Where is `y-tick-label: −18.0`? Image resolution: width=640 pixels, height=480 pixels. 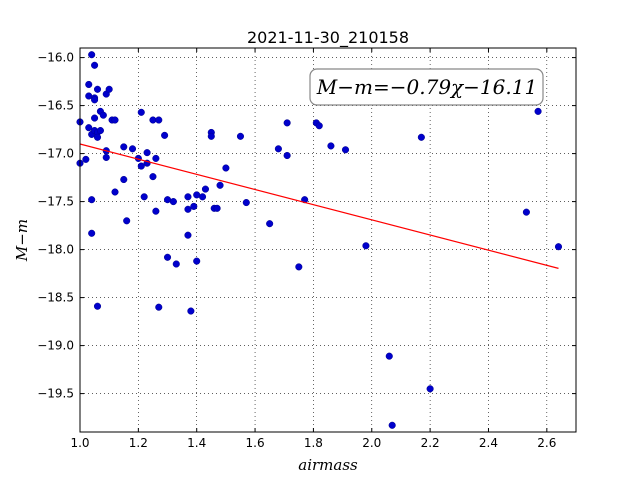 y-tick-label: −18.0 is located at coordinates (55, 250).